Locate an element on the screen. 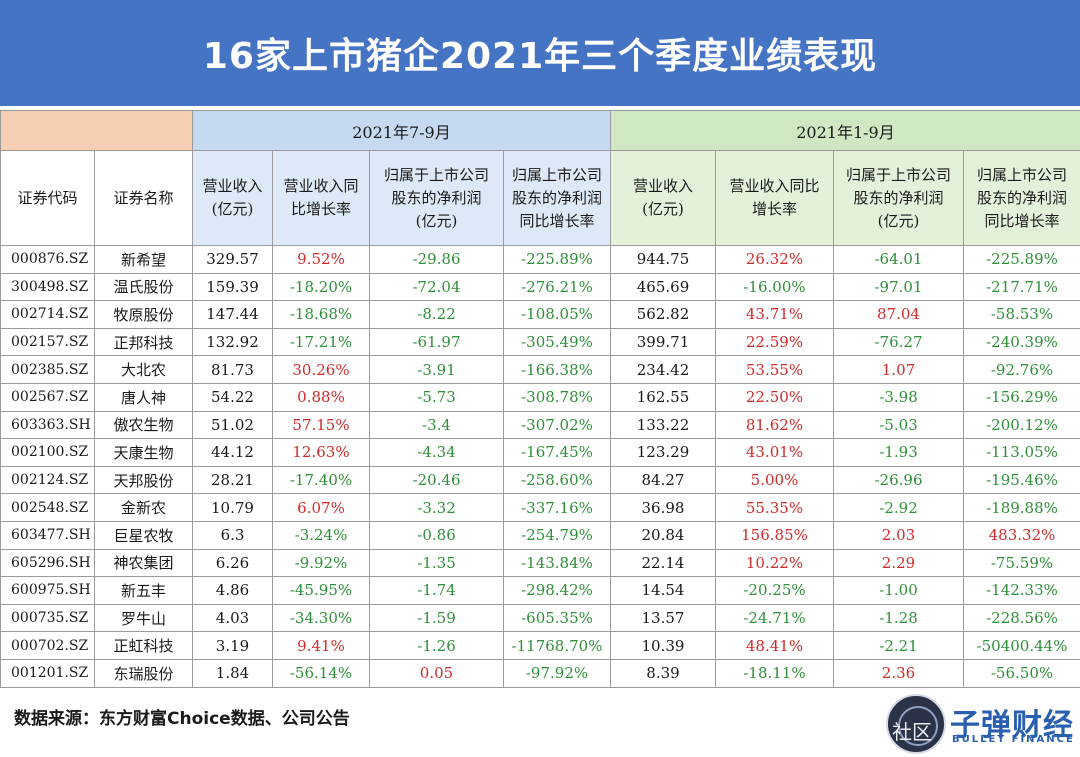 The image size is (1080, 757). table-cell: -16.00% is located at coordinates (774, 287).